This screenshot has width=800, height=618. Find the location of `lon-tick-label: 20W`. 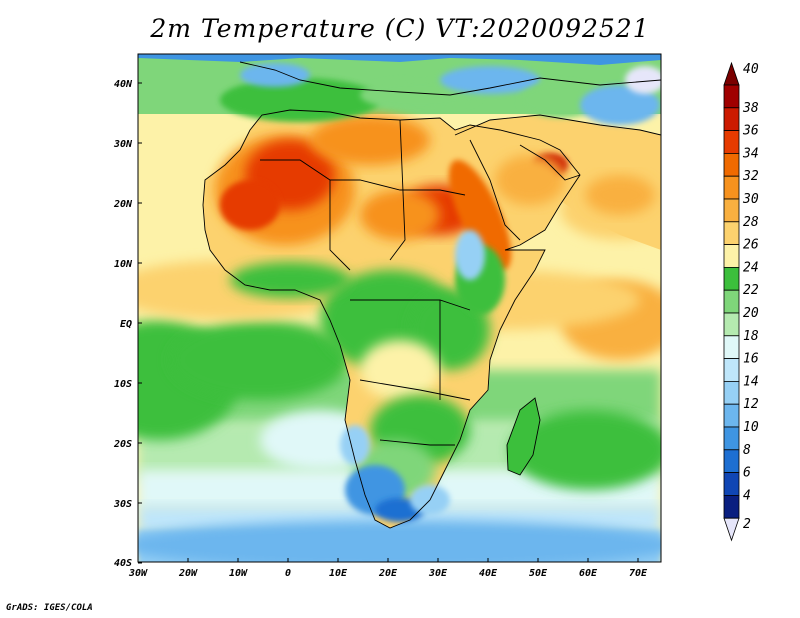

lon-tick-label: 20W is located at coordinates (188, 573).